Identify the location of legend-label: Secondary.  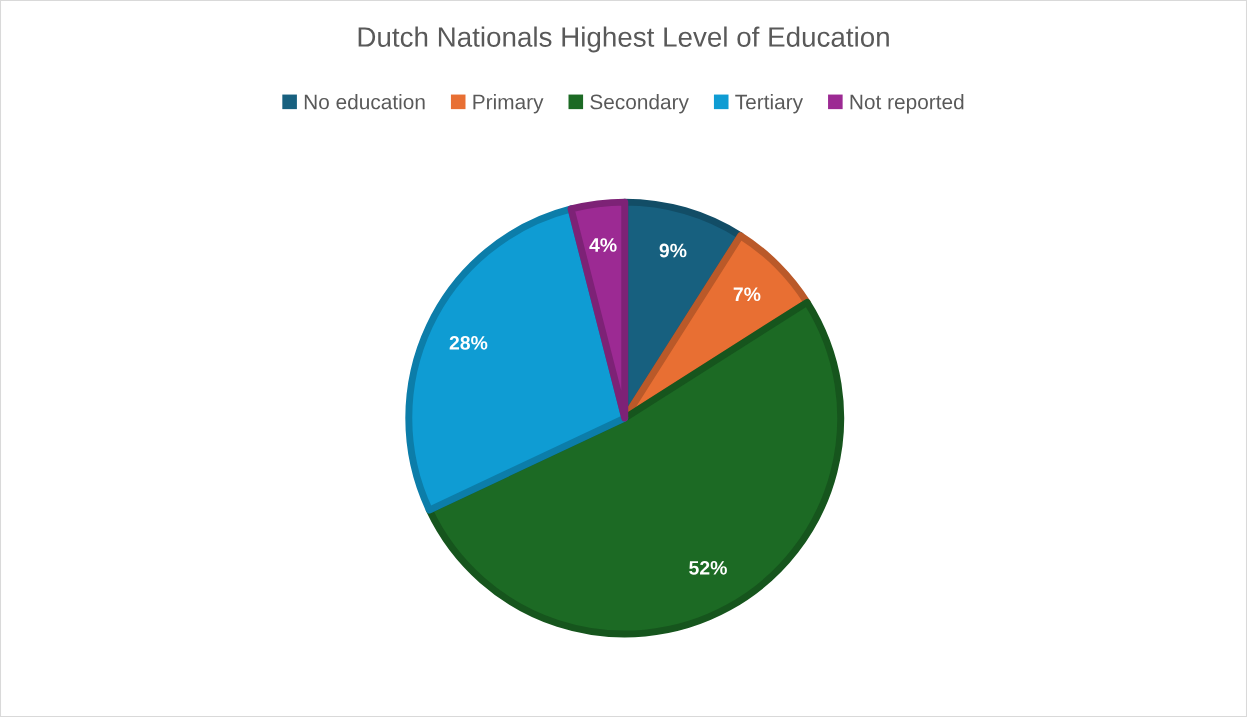
(639, 104).